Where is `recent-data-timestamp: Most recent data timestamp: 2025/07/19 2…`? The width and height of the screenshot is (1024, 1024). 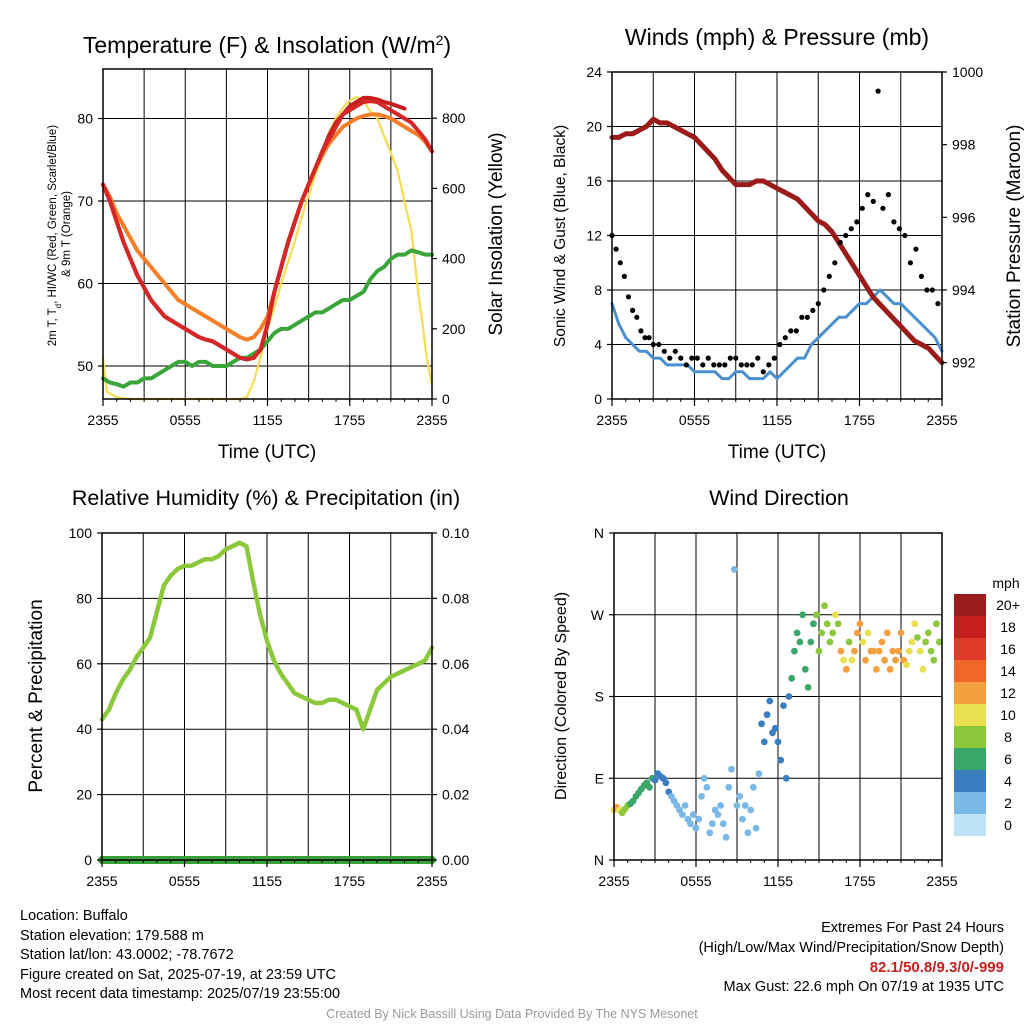 recent-data-timestamp: Most recent data timestamp: 2025/07/19 2… is located at coordinates (180, 994).